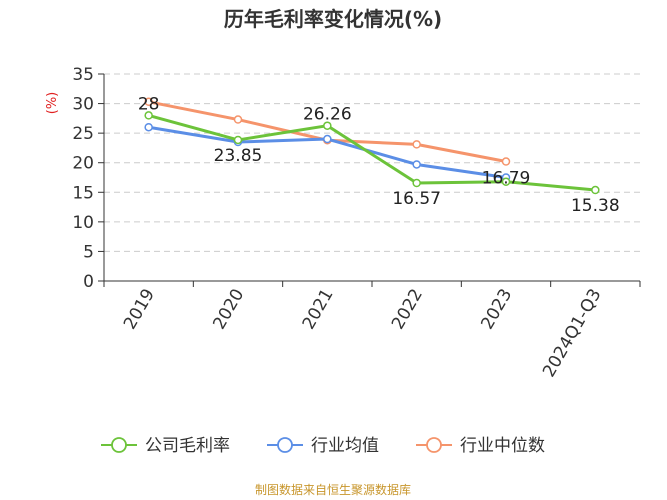 This screenshot has width=667, height=500. Describe the element at coordinates (238, 156) in the screenshot. I see `data-label: 23.85` at that location.